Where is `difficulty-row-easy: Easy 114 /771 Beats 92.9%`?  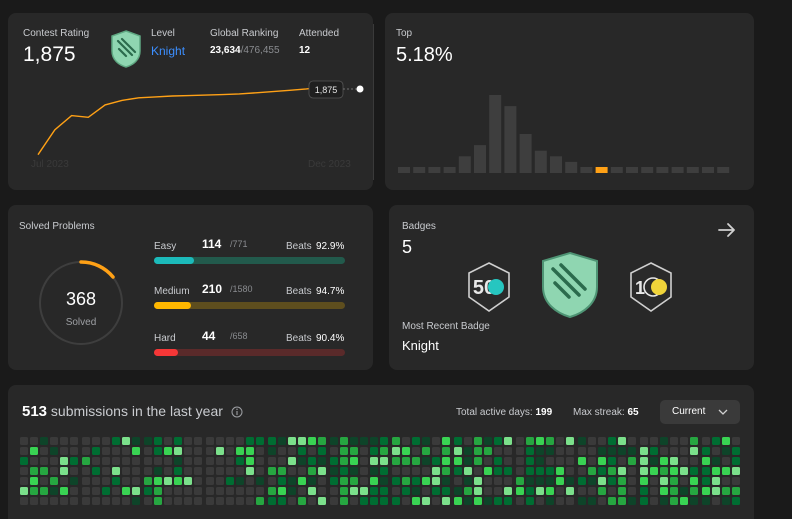 difficulty-row-easy: Easy 114 /771 Beats 92.9% is located at coordinates (249, 257).